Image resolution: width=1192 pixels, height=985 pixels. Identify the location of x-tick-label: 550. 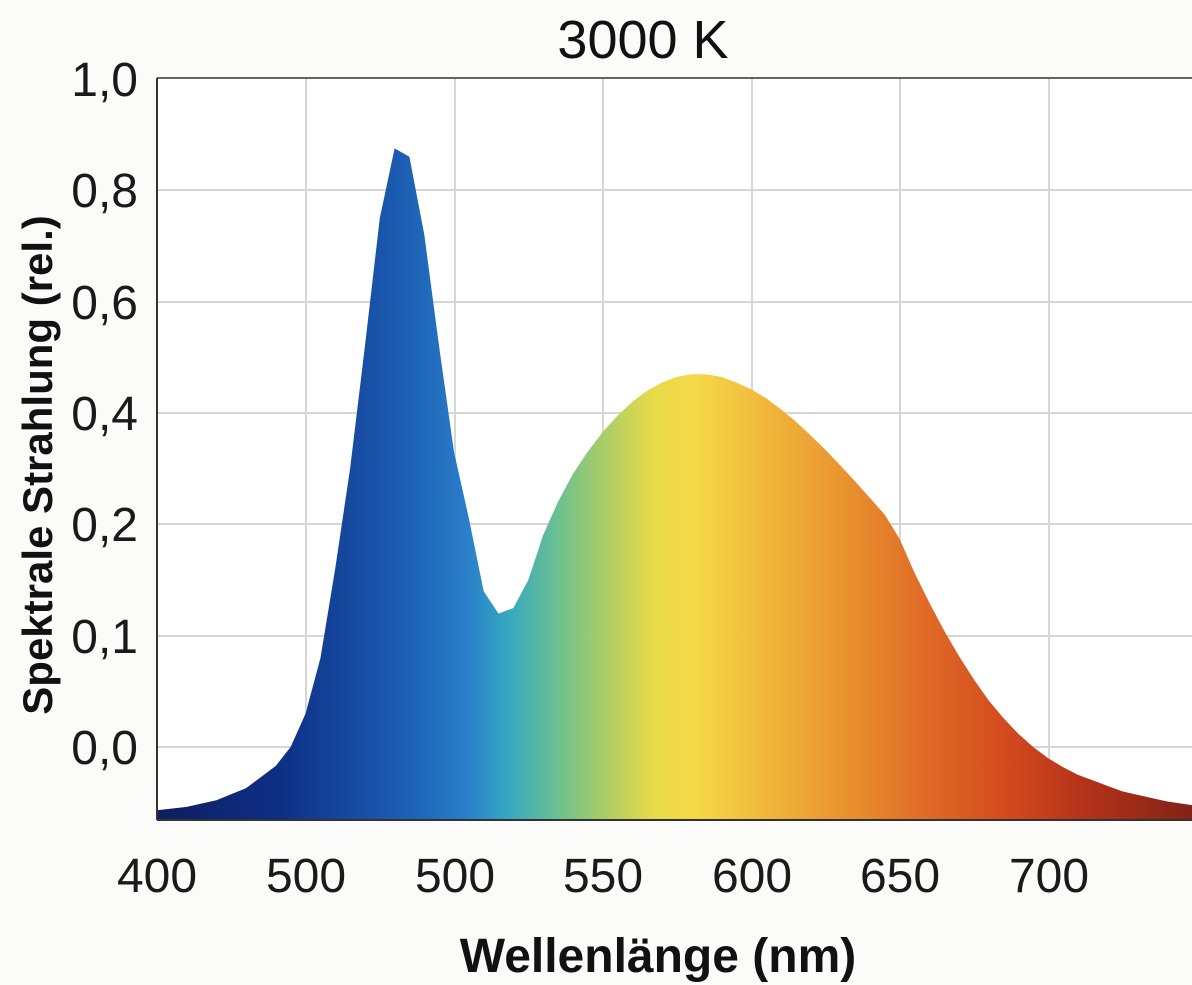
(603, 876).